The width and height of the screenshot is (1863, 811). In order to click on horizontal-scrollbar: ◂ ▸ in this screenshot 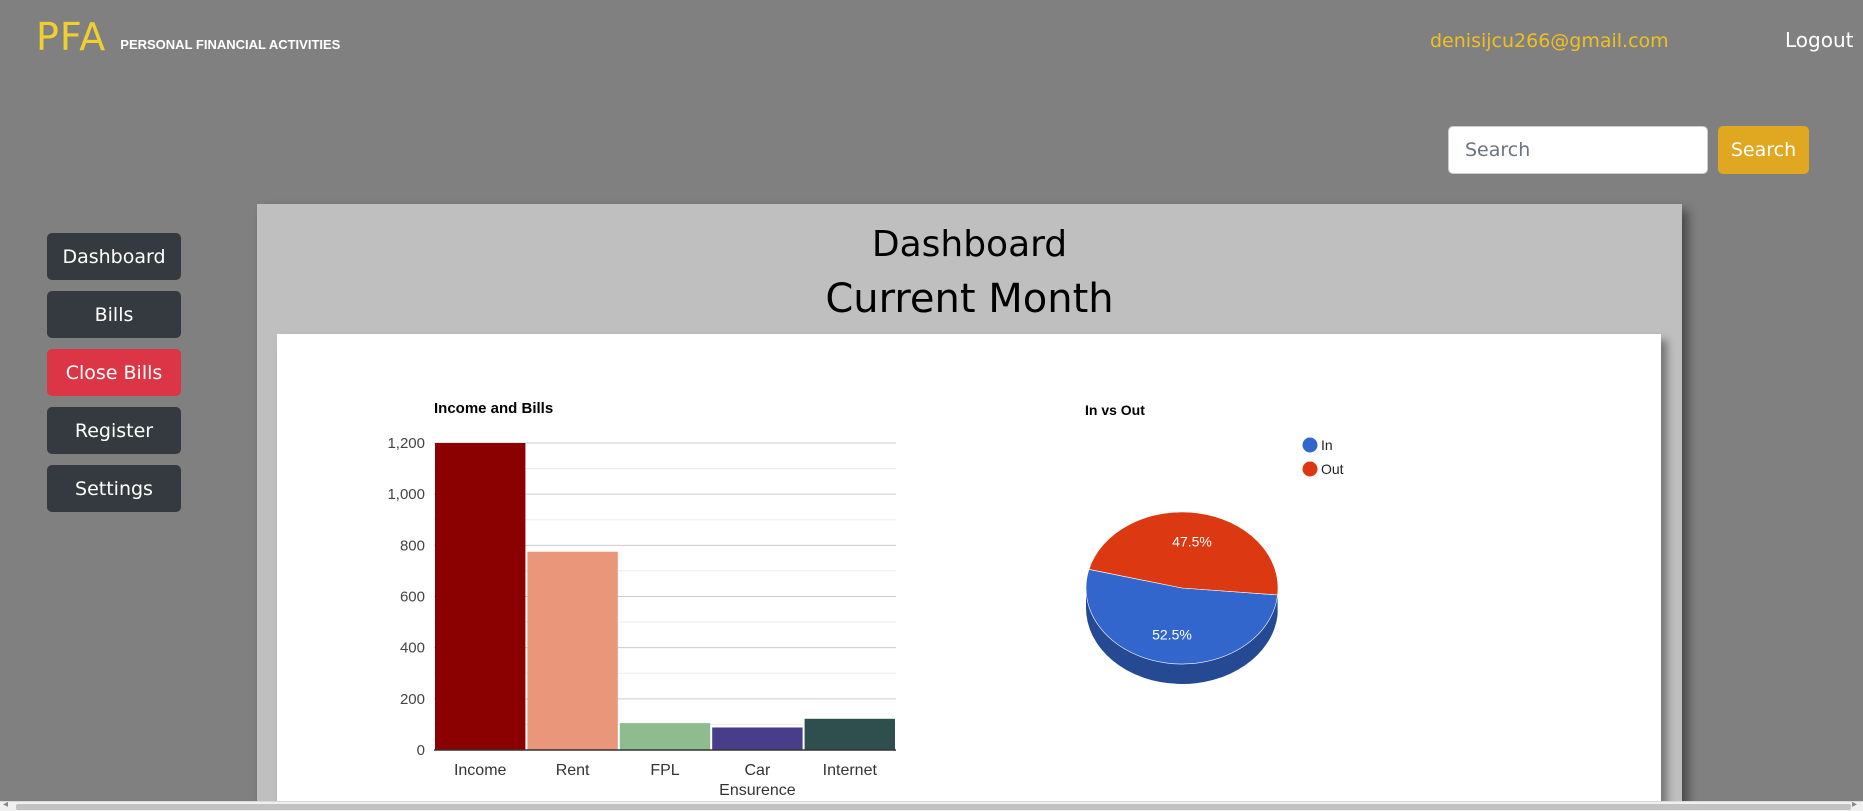, I will do `click(931, 805)`.